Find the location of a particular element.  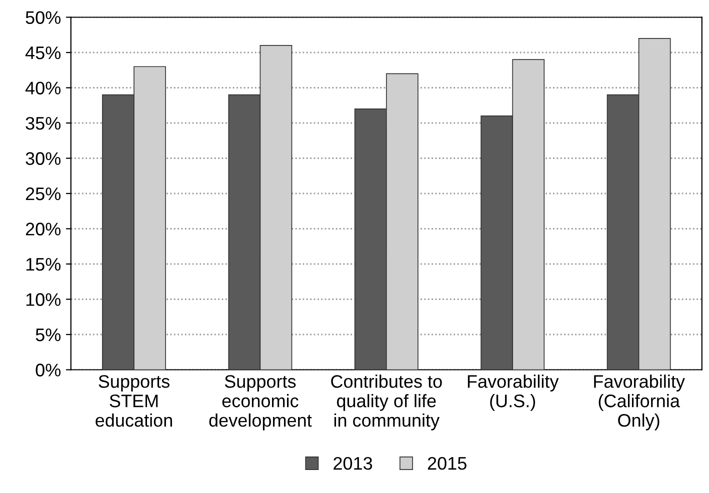

x-tick-label: Favorability (U.S.) is located at coordinates (513, 392).